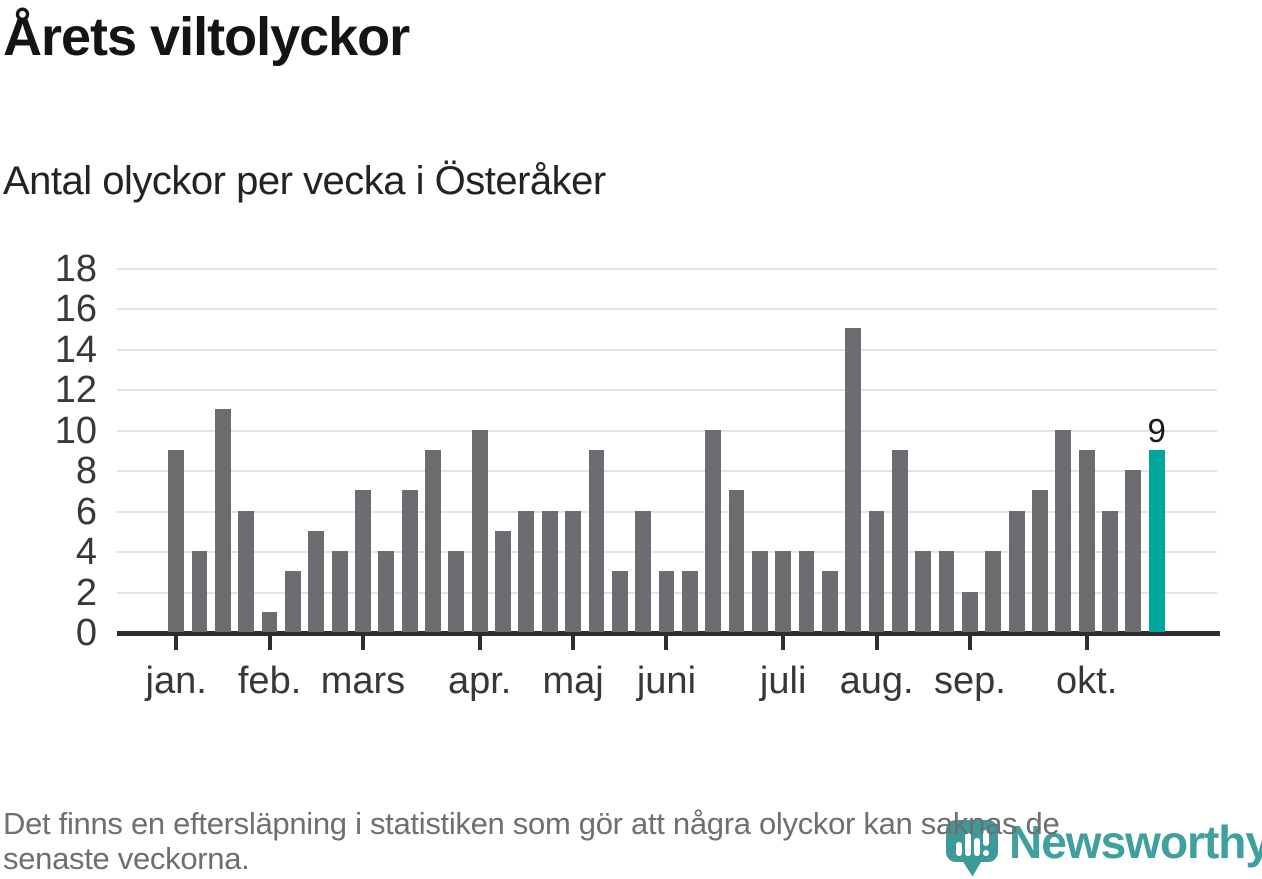 The width and height of the screenshot is (1262, 879). I want to click on newsworthy-wordmark: Newsworthy, so click(1135, 842).